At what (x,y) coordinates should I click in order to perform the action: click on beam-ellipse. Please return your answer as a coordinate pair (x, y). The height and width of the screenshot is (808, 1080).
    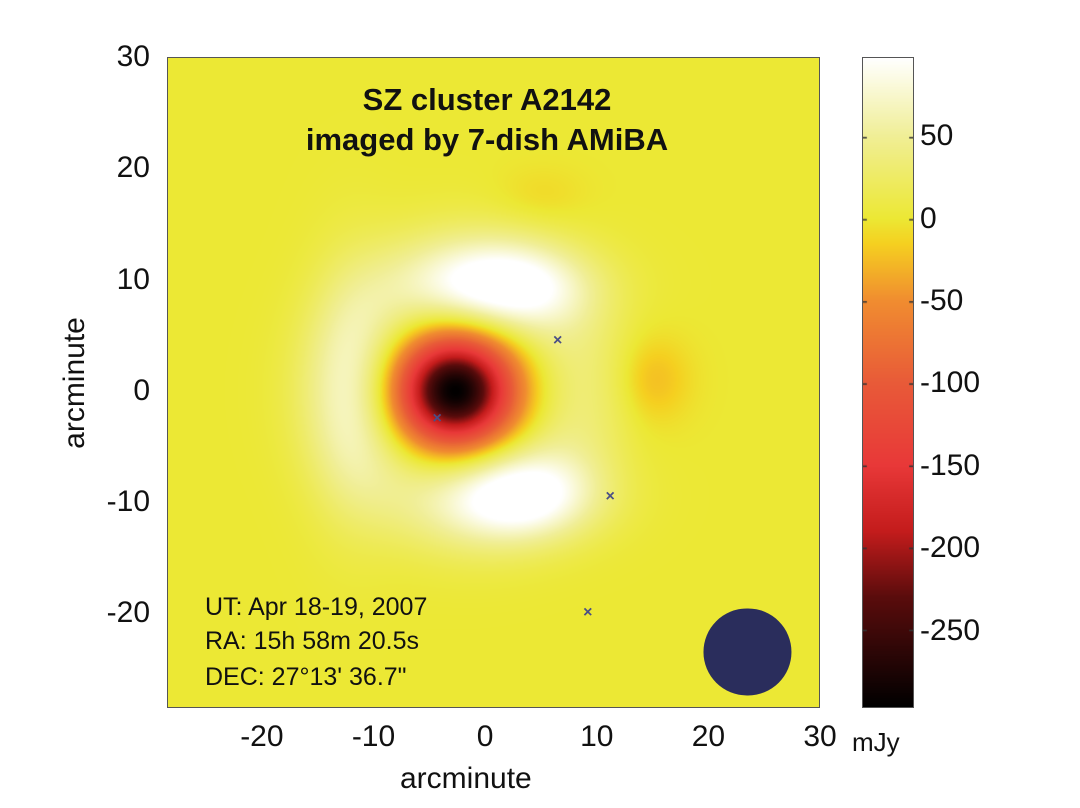
    Looking at the image, I should click on (747, 652).